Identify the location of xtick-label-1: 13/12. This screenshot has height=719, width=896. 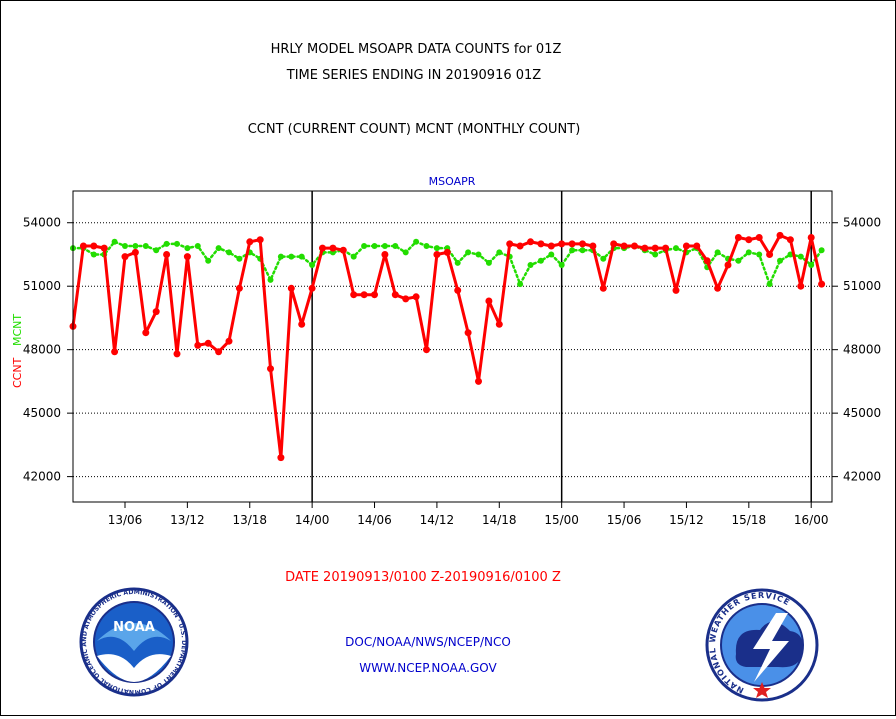
(187, 520).